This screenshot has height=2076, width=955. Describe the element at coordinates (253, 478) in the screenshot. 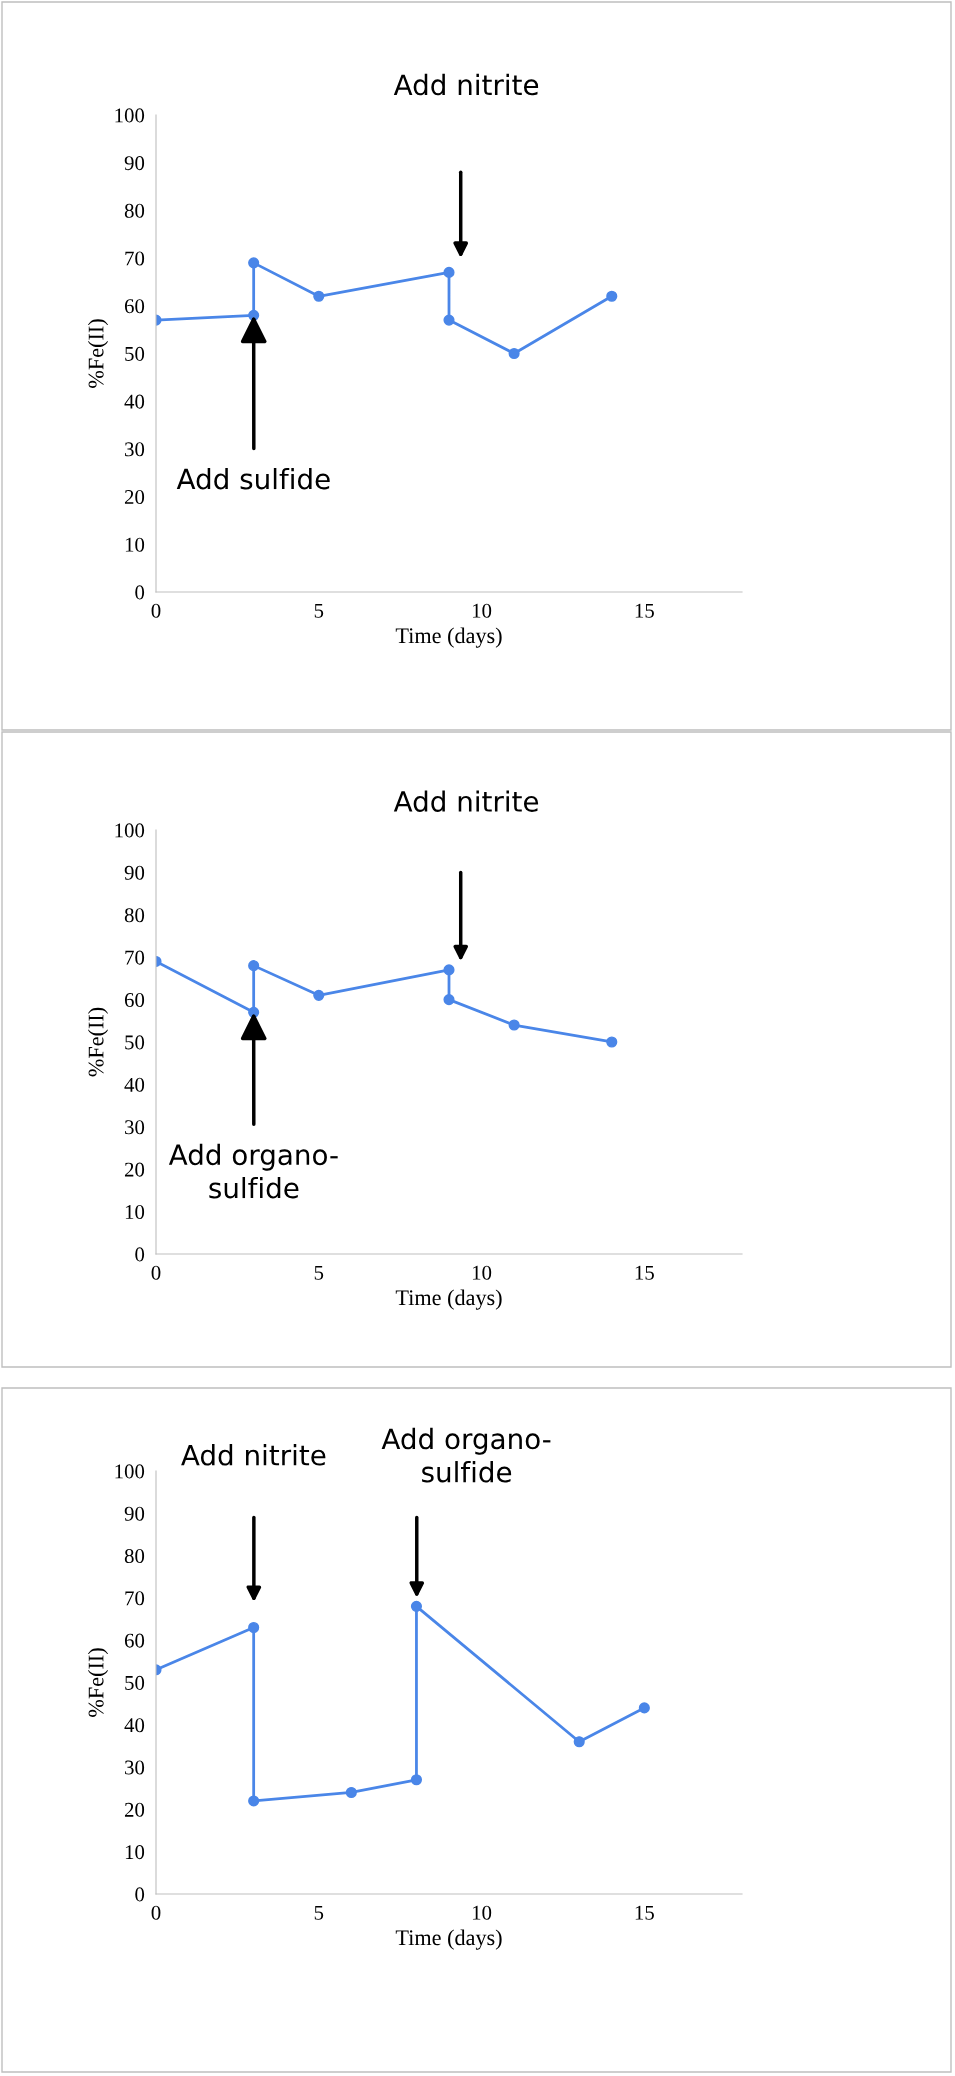

I see `annotation: Add sulfide` at that location.